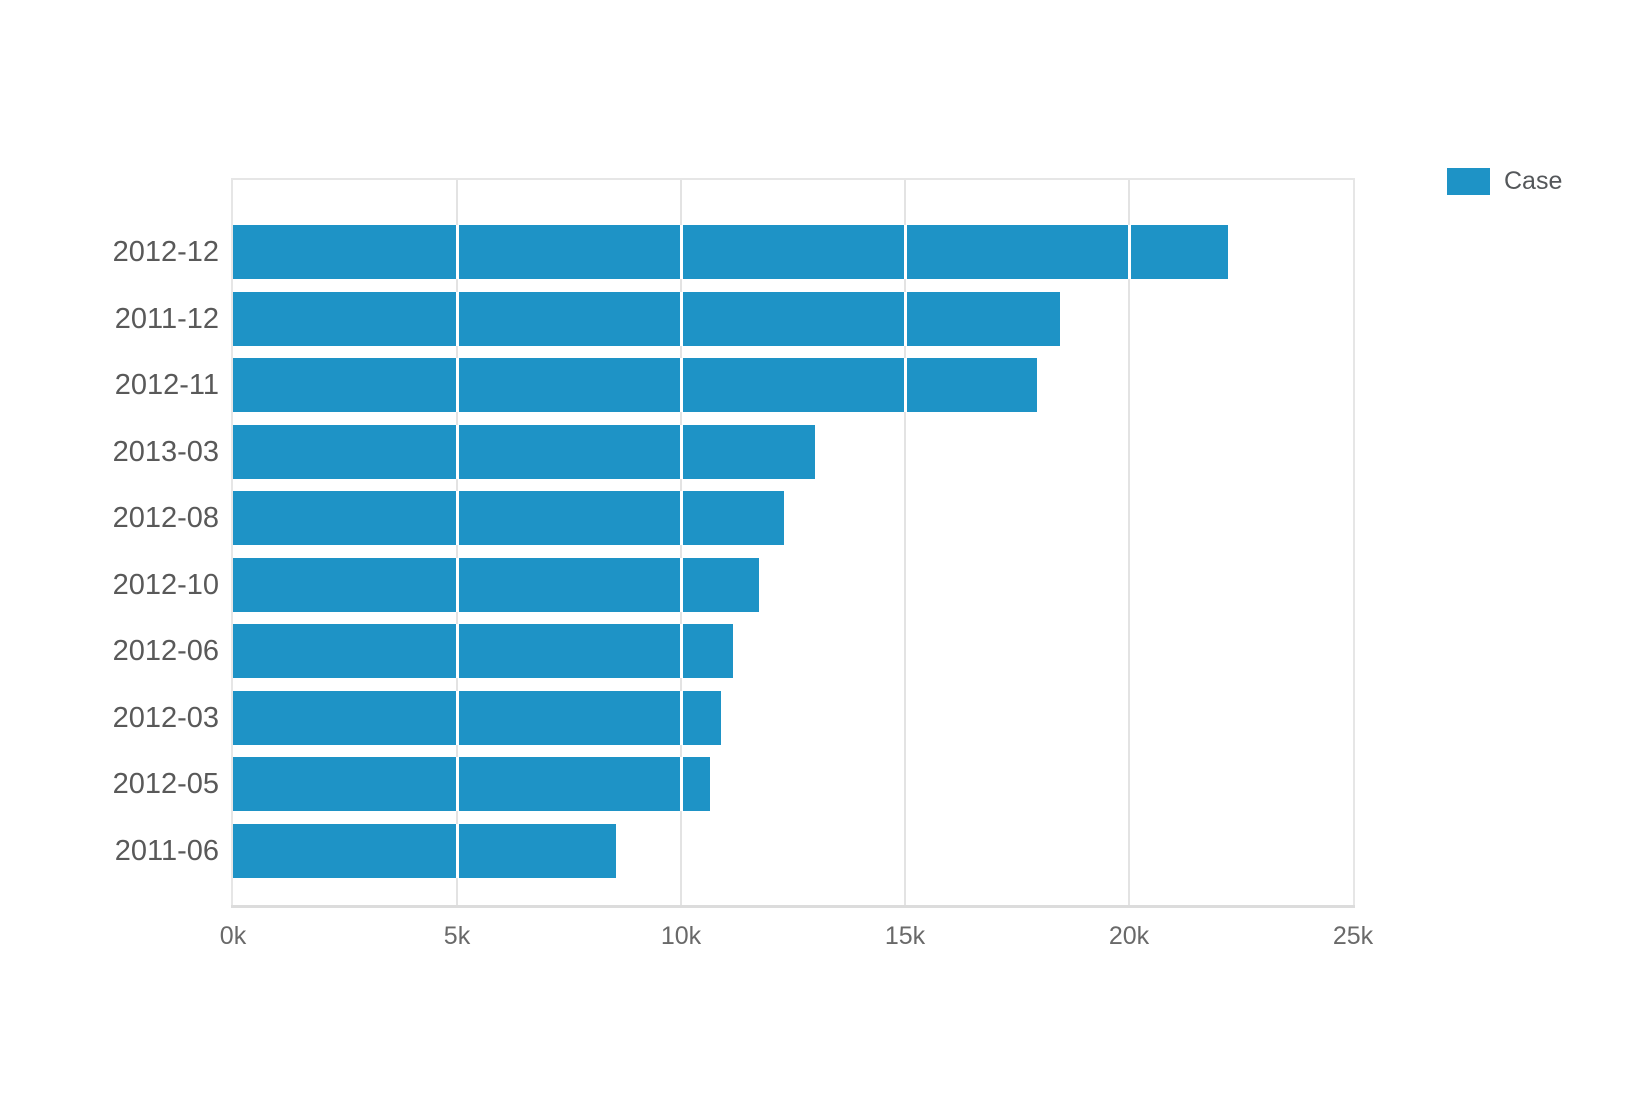  I want to click on x-axis-tick-20k: 20k, so click(1129, 936).